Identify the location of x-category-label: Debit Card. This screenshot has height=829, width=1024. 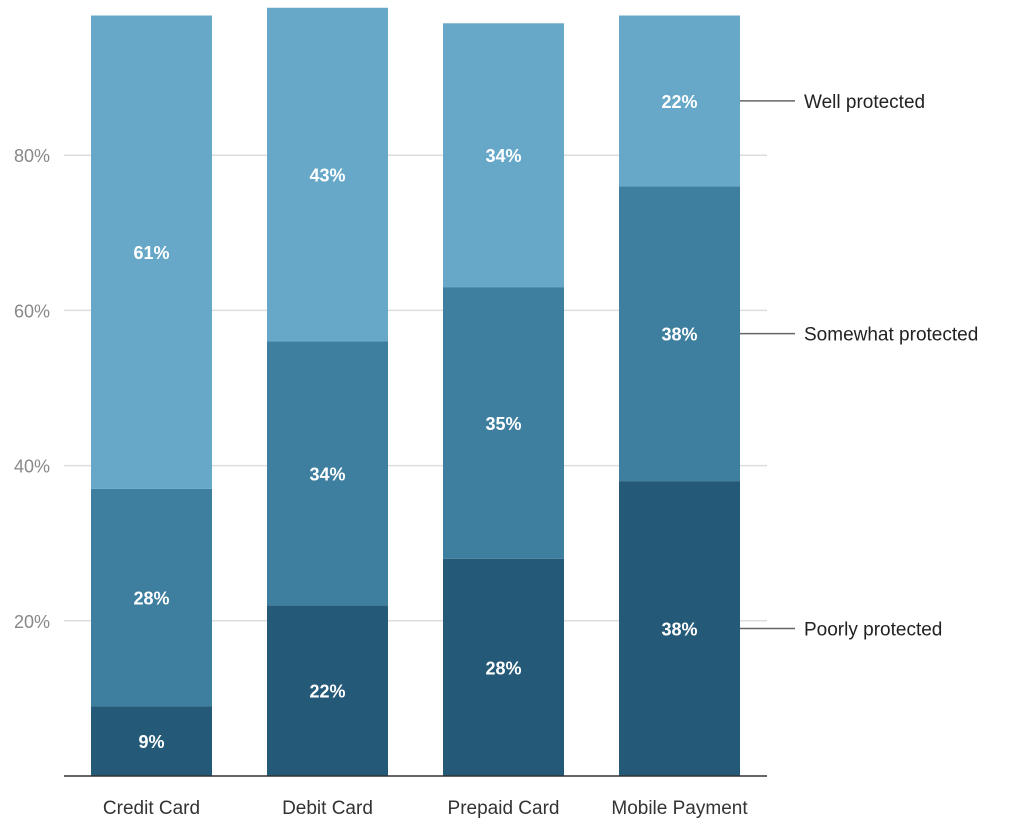
(327, 808).